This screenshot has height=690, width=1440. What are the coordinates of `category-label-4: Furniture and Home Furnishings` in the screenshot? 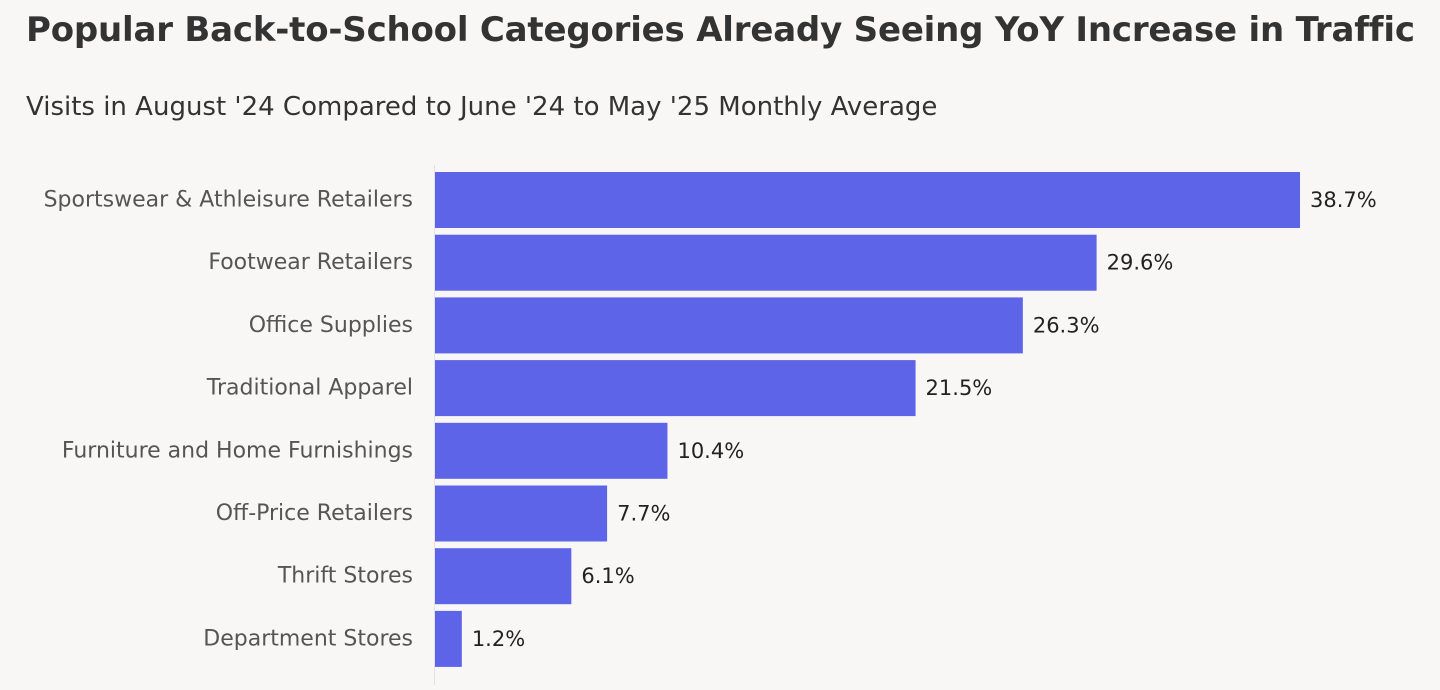 It's located at (237, 450).